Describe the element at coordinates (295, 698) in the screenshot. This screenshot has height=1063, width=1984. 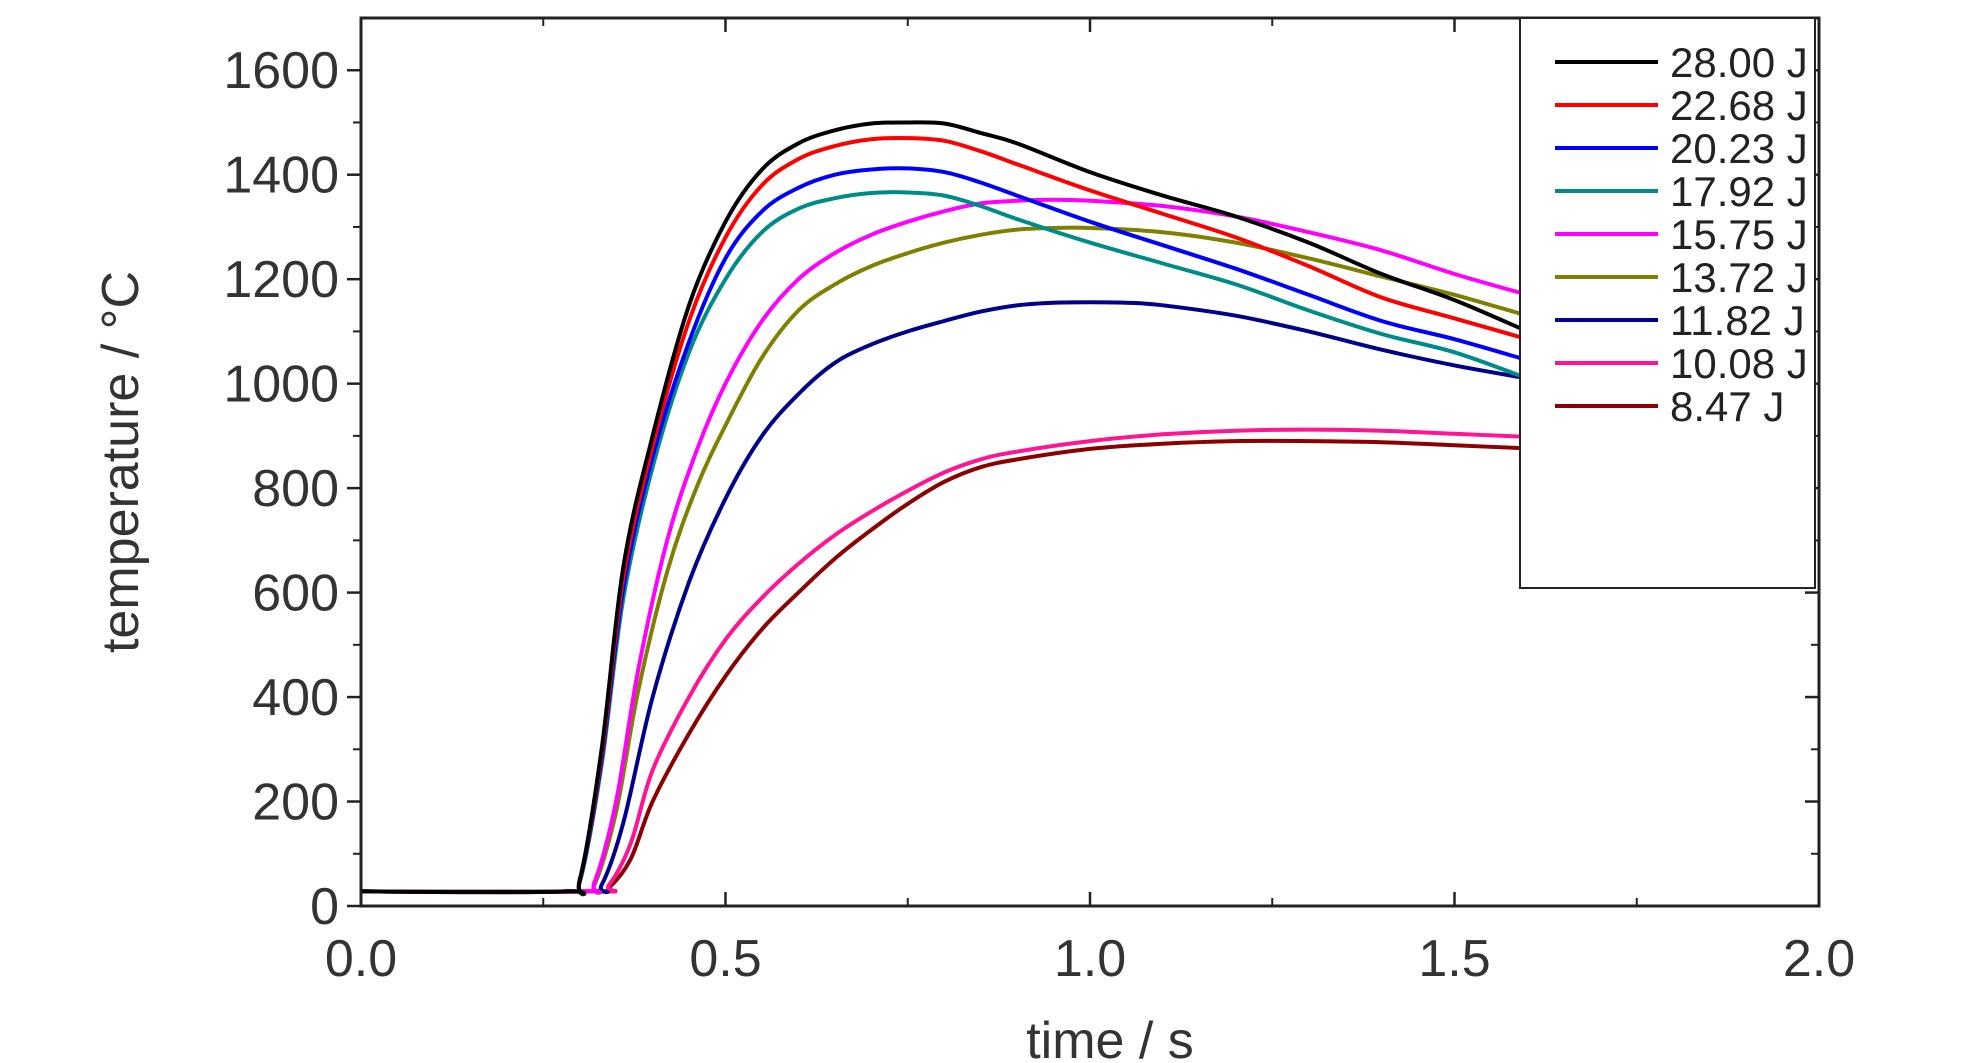
I see `y-tick-label: 400` at that location.